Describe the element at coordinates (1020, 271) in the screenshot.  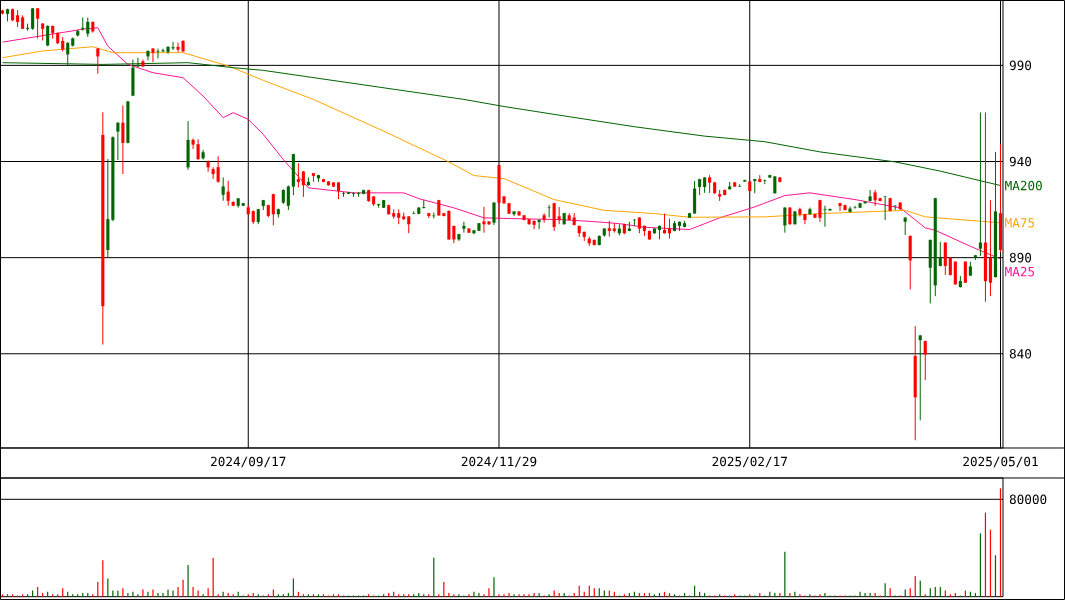
I see `series-label: MA25` at that location.